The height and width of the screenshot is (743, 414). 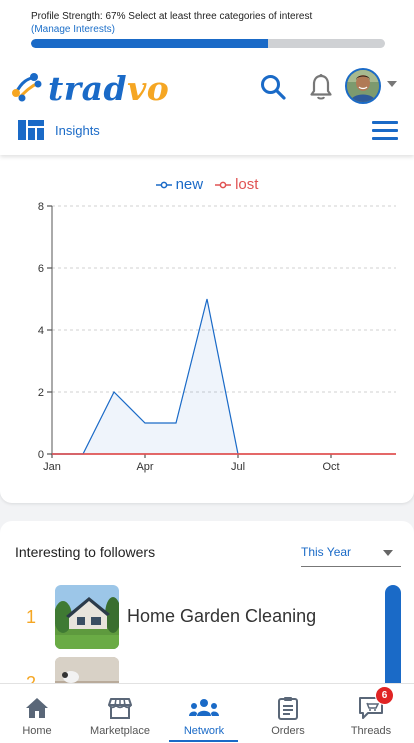 What do you see at coordinates (203, 741) in the screenshot?
I see `nav-active-indicator` at bounding box center [203, 741].